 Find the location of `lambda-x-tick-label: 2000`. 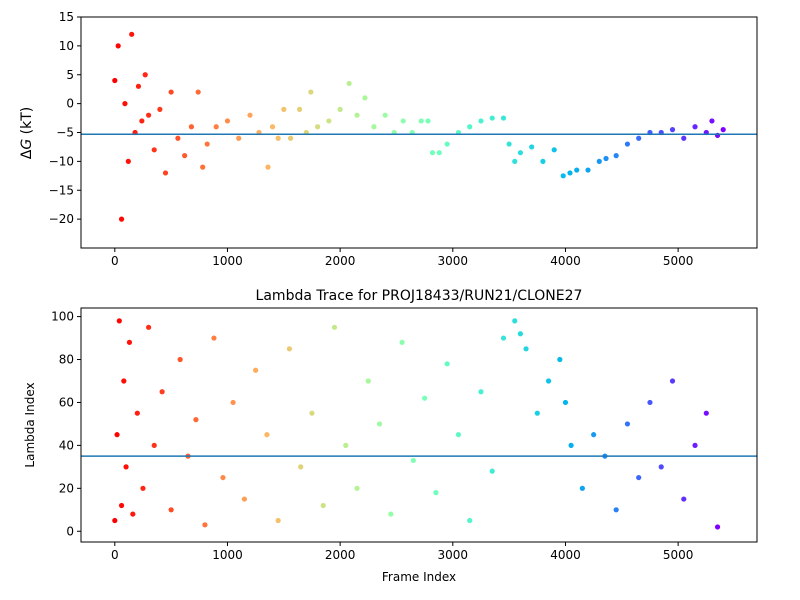

lambda-x-tick-label: 2000 is located at coordinates (340, 555).